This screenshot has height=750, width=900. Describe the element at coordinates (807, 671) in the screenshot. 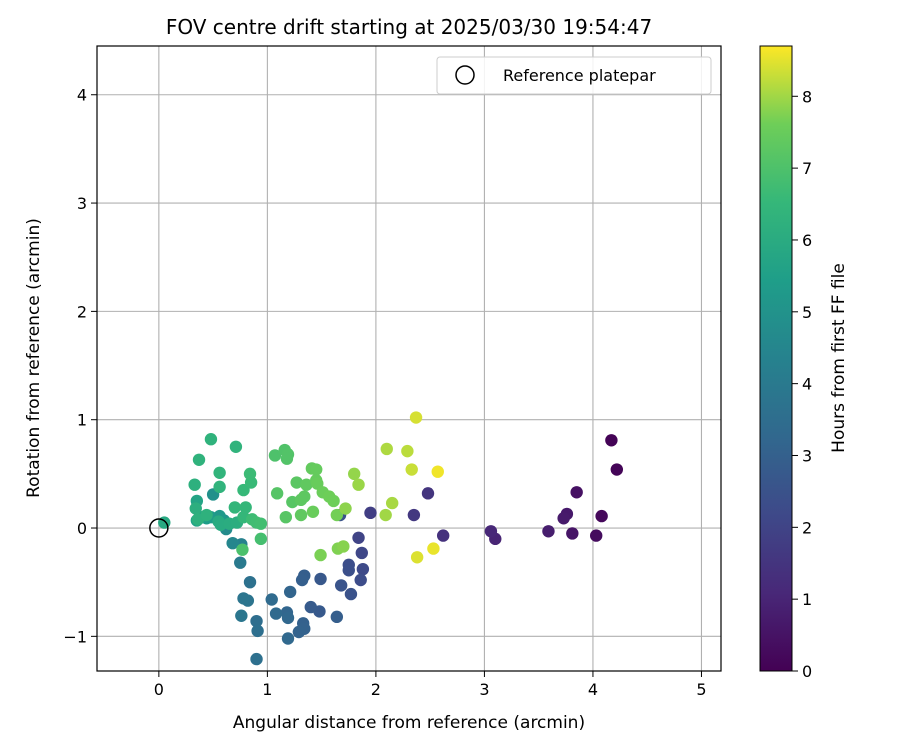

I see `colorbar-tick-label: 0` at that location.